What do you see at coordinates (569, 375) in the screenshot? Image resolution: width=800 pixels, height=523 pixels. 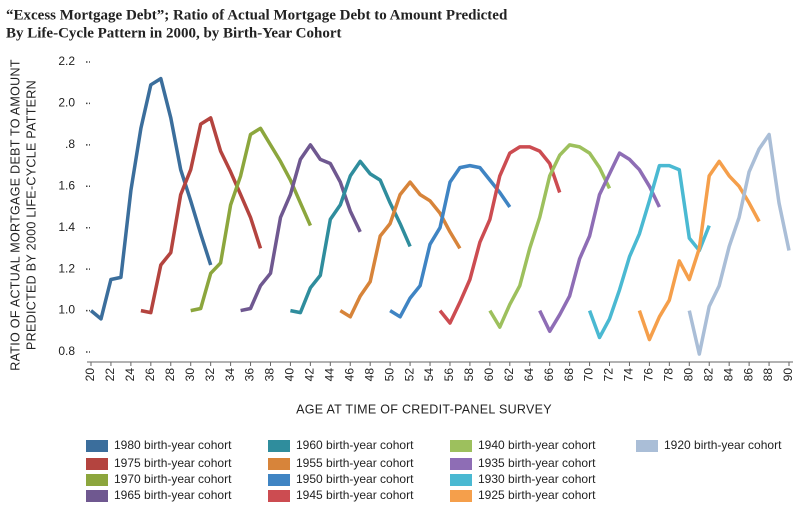 I see `x-tick-label: 68` at bounding box center [569, 375].